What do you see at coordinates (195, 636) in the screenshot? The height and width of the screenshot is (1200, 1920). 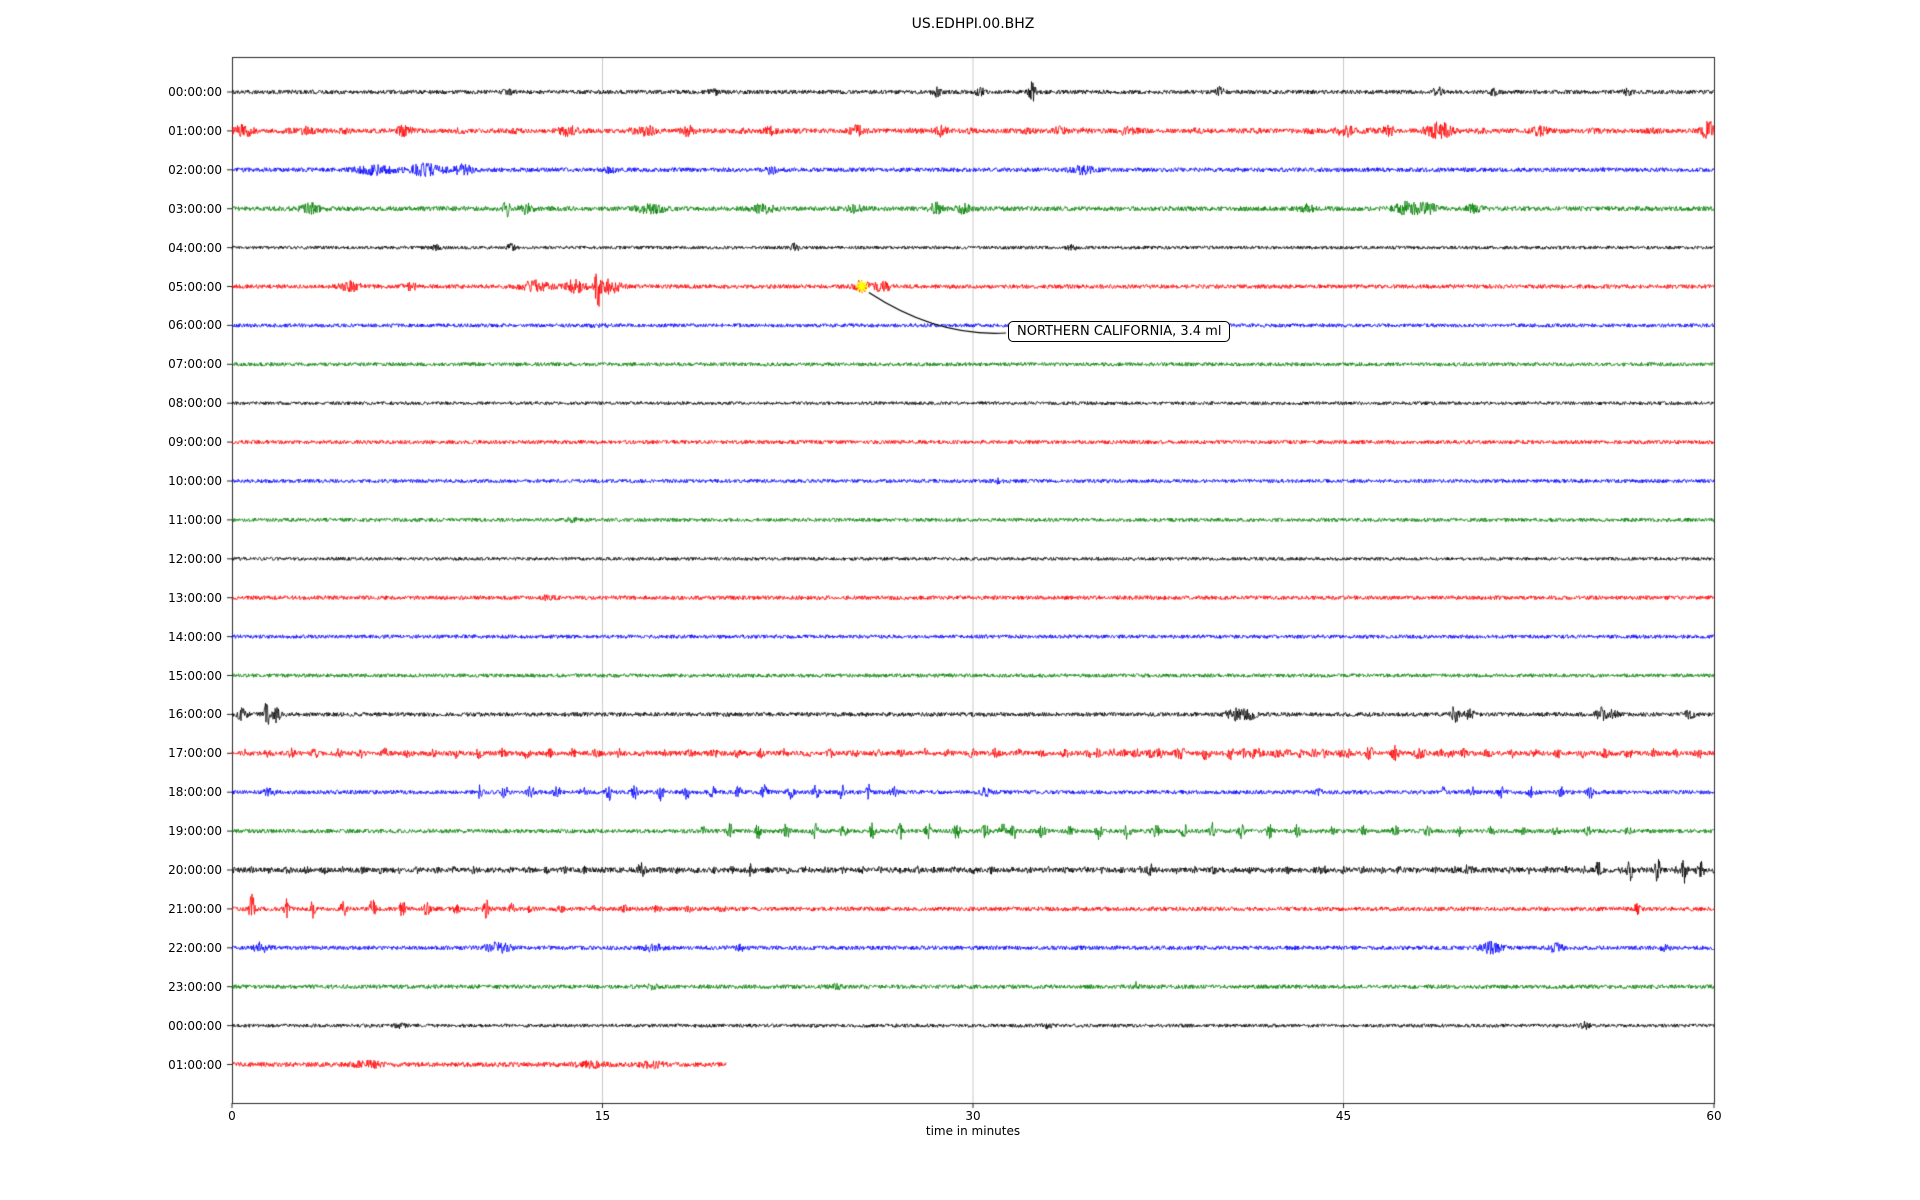 I see `row-label: 14:00:00` at bounding box center [195, 636].